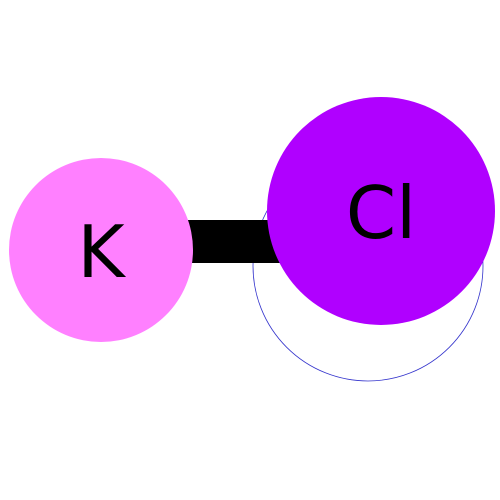 This screenshot has height=500, width=500. I want to click on atom-chlorine-label: Cl, so click(381, 213).